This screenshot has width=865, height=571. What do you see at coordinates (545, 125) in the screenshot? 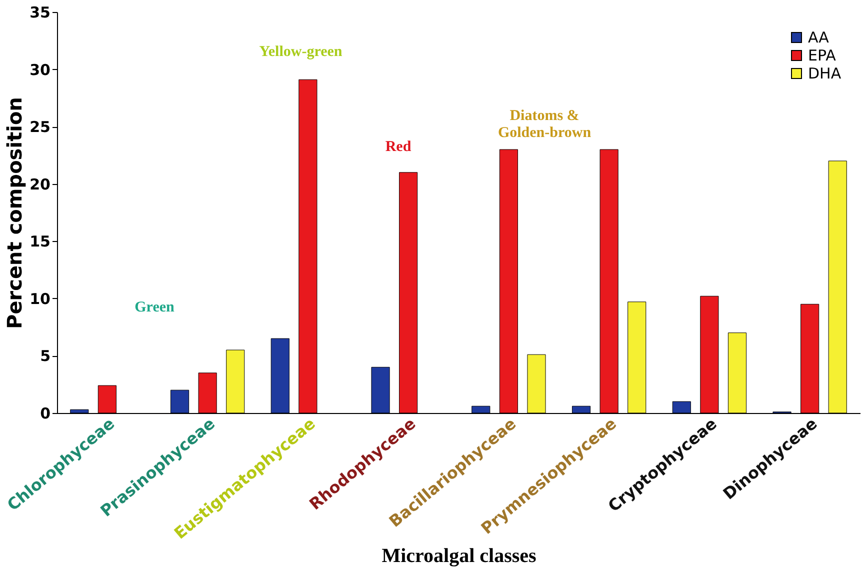
I see `annotation: Diatoms & Golden-brown` at bounding box center [545, 125].